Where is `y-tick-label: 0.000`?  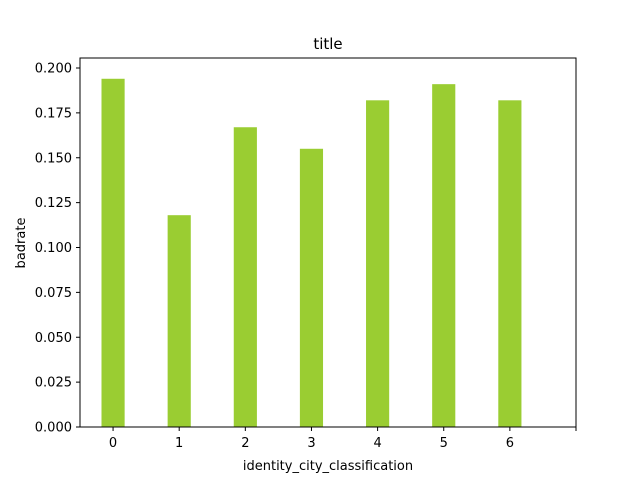 y-tick-label: 0.000 is located at coordinates (53, 428).